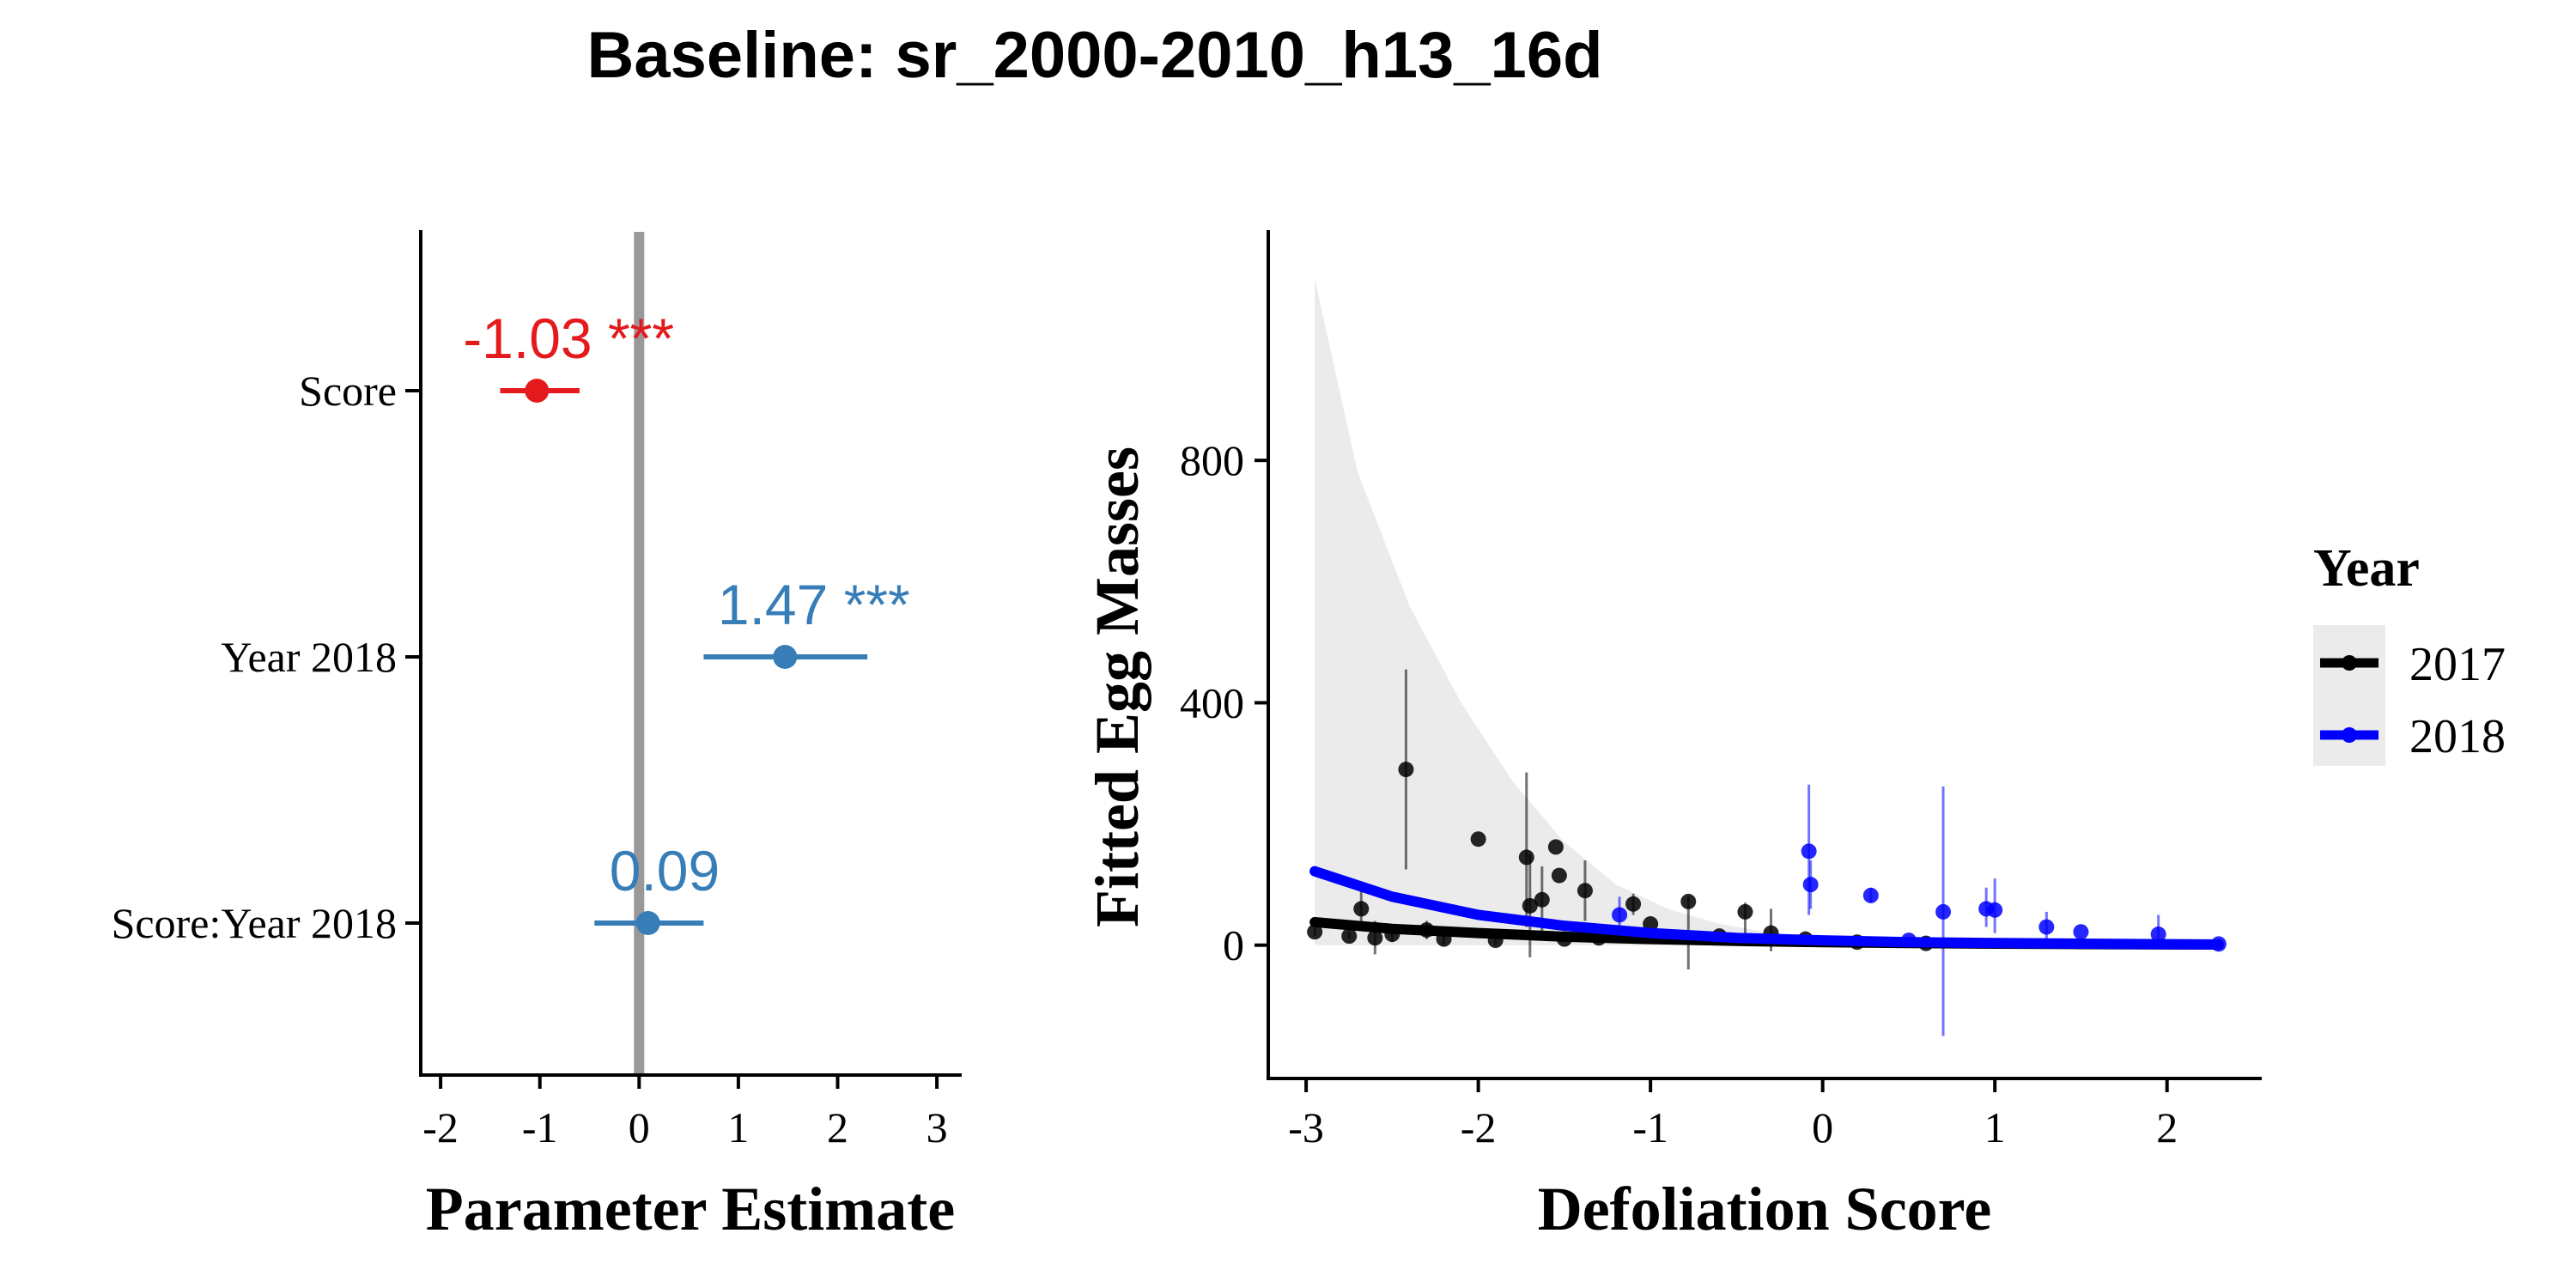  Describe the element at coordinates (2349, 663) in the screenshot. I see `legend-key-point-2017` at that location.